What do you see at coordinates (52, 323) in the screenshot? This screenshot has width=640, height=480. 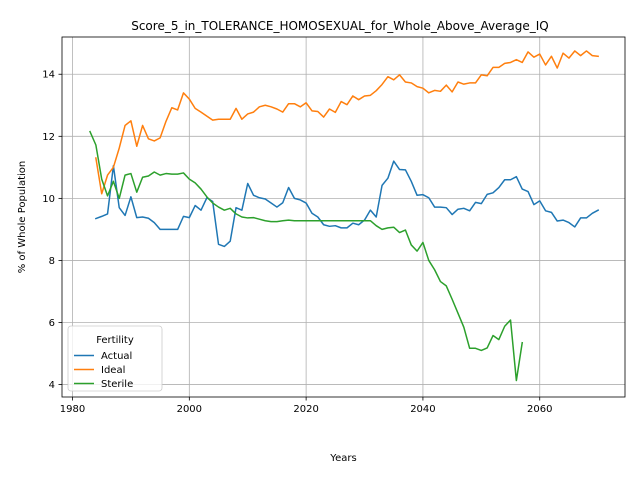 I see `y-tick-label: 6` at bounding box center [52, 323].